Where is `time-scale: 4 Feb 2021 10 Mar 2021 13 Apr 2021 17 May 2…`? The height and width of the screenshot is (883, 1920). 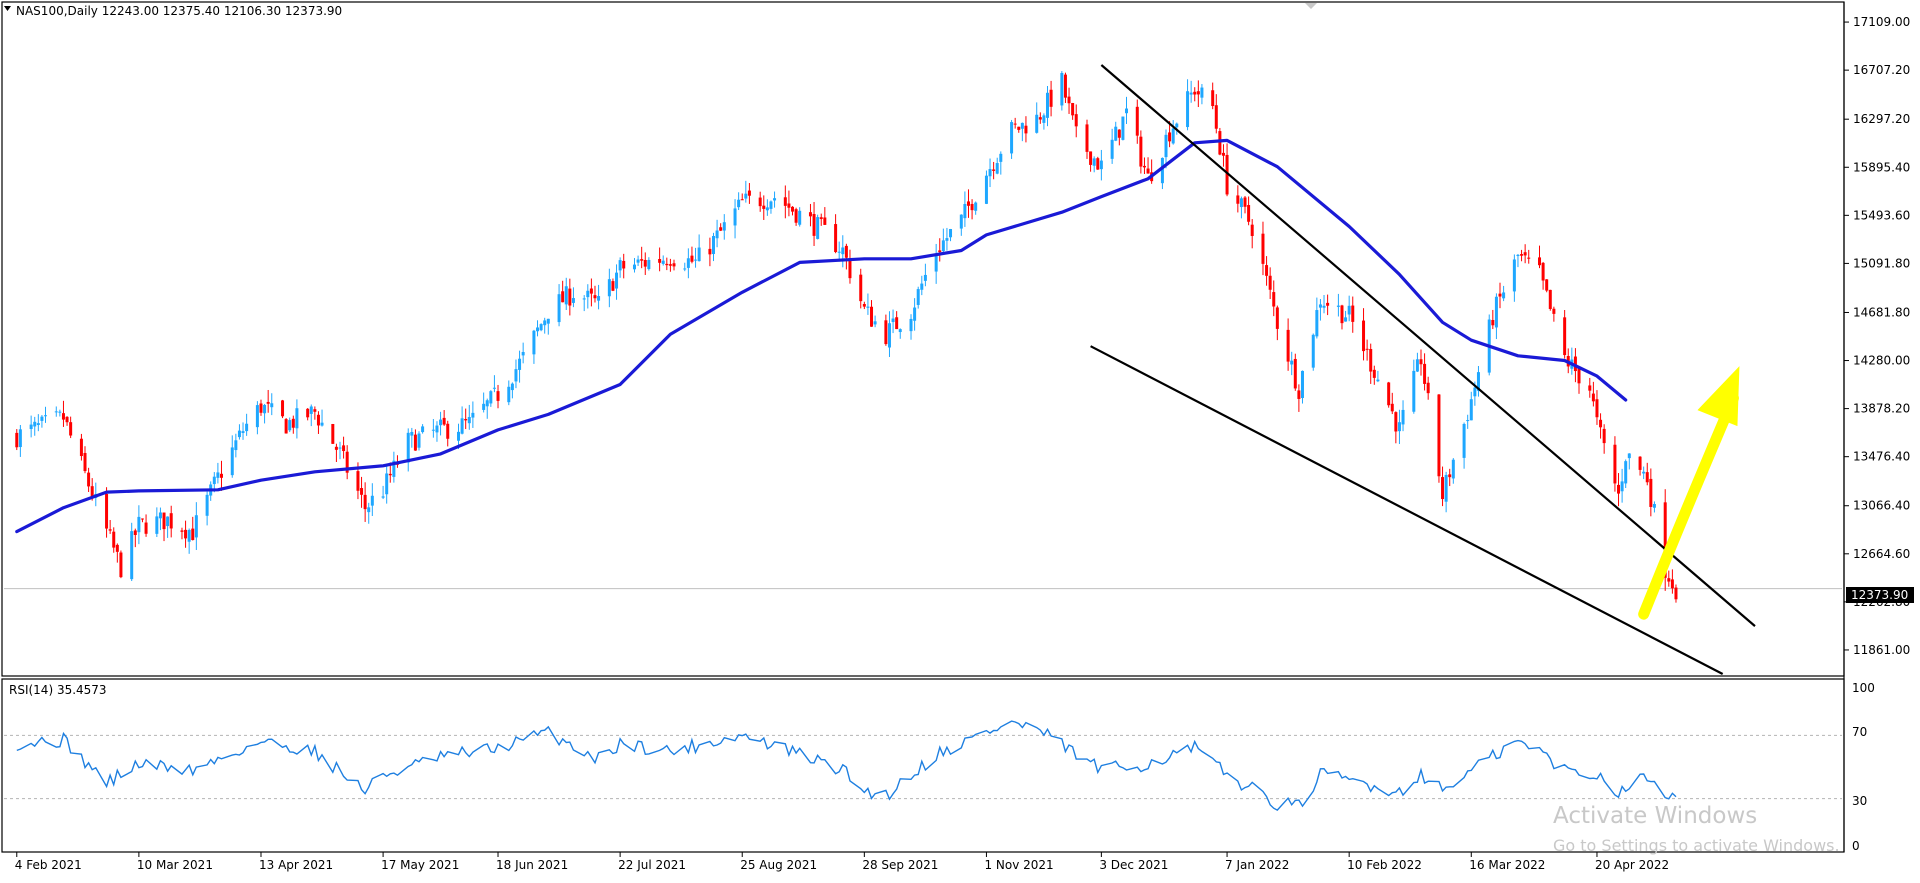 time-scale: 4 Feb 2021 10 Mar 2021 13 Apr 2021 17 May 2… is located at coordinates (842, 862).